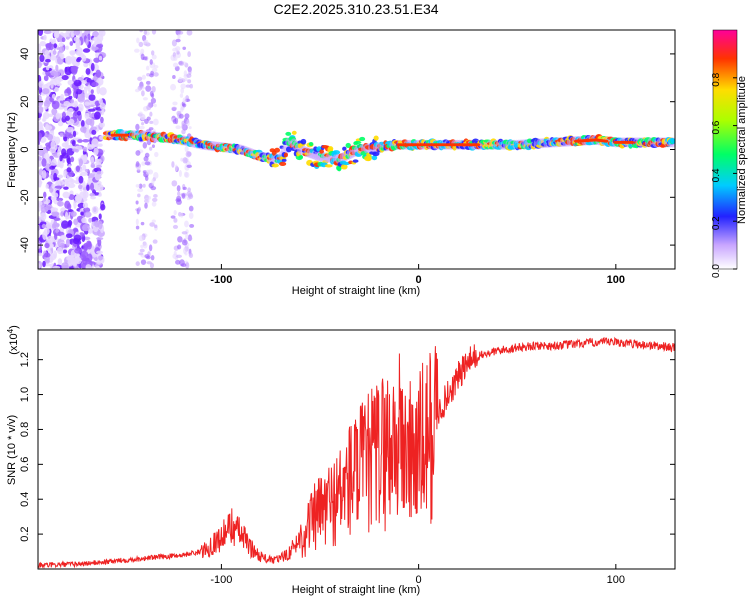 The height and width of the screenshot is (600, 750). I want to click on y-tick-label: -20, so click(25, 197).